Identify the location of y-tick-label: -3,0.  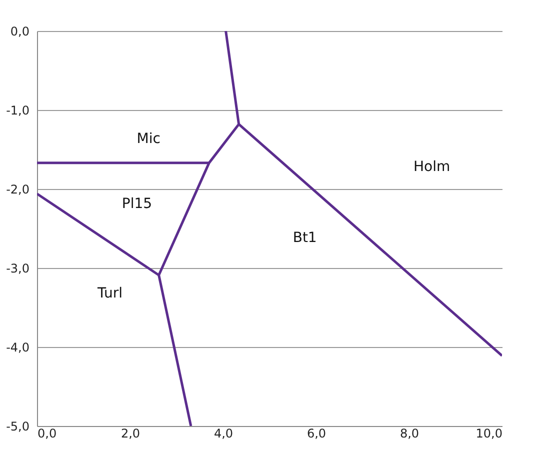
(18, 269).